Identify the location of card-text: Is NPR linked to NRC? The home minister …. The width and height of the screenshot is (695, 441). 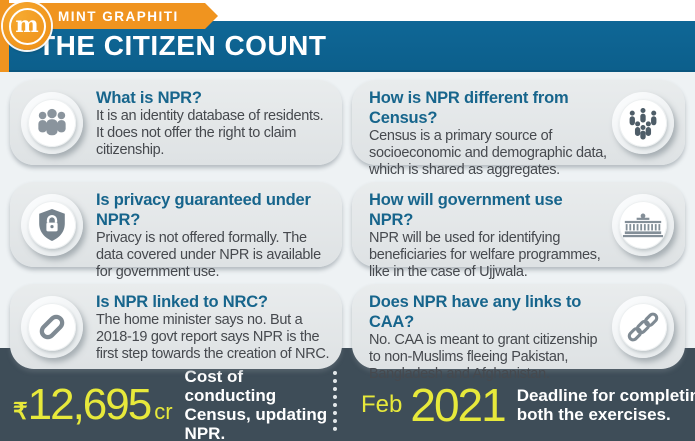
(214, 323).